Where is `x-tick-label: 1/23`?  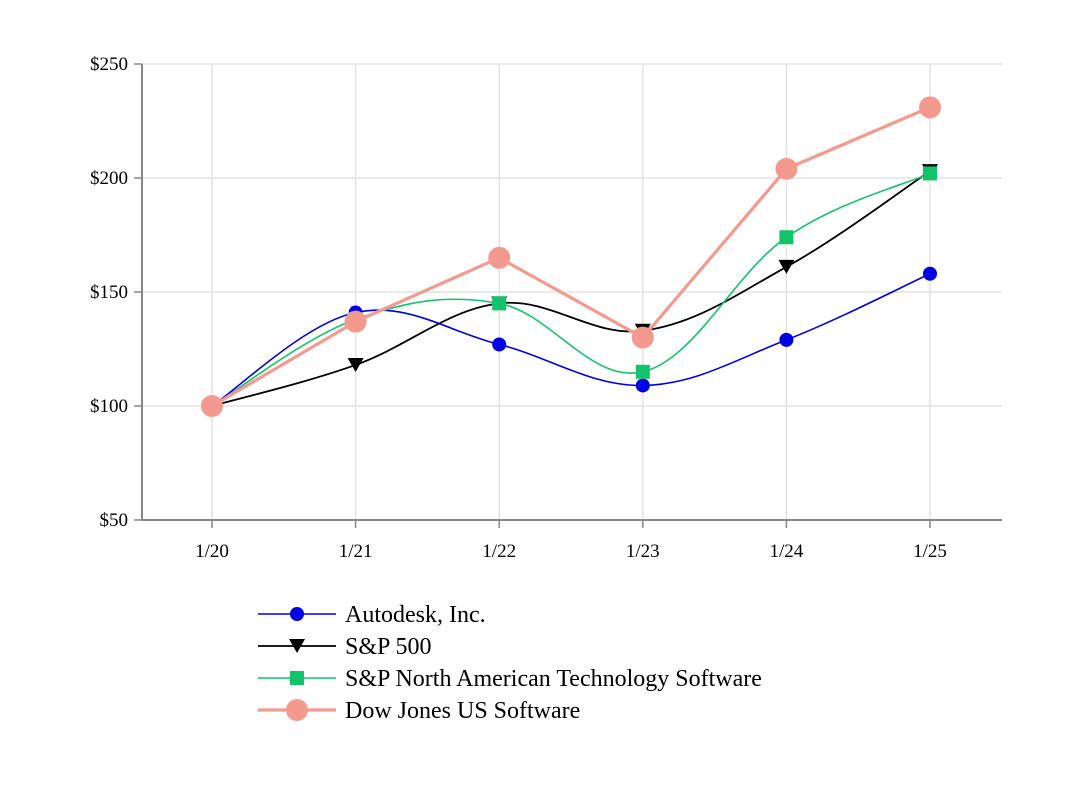
x-tick-label: 1/23 is located at coordinates (643, 551).